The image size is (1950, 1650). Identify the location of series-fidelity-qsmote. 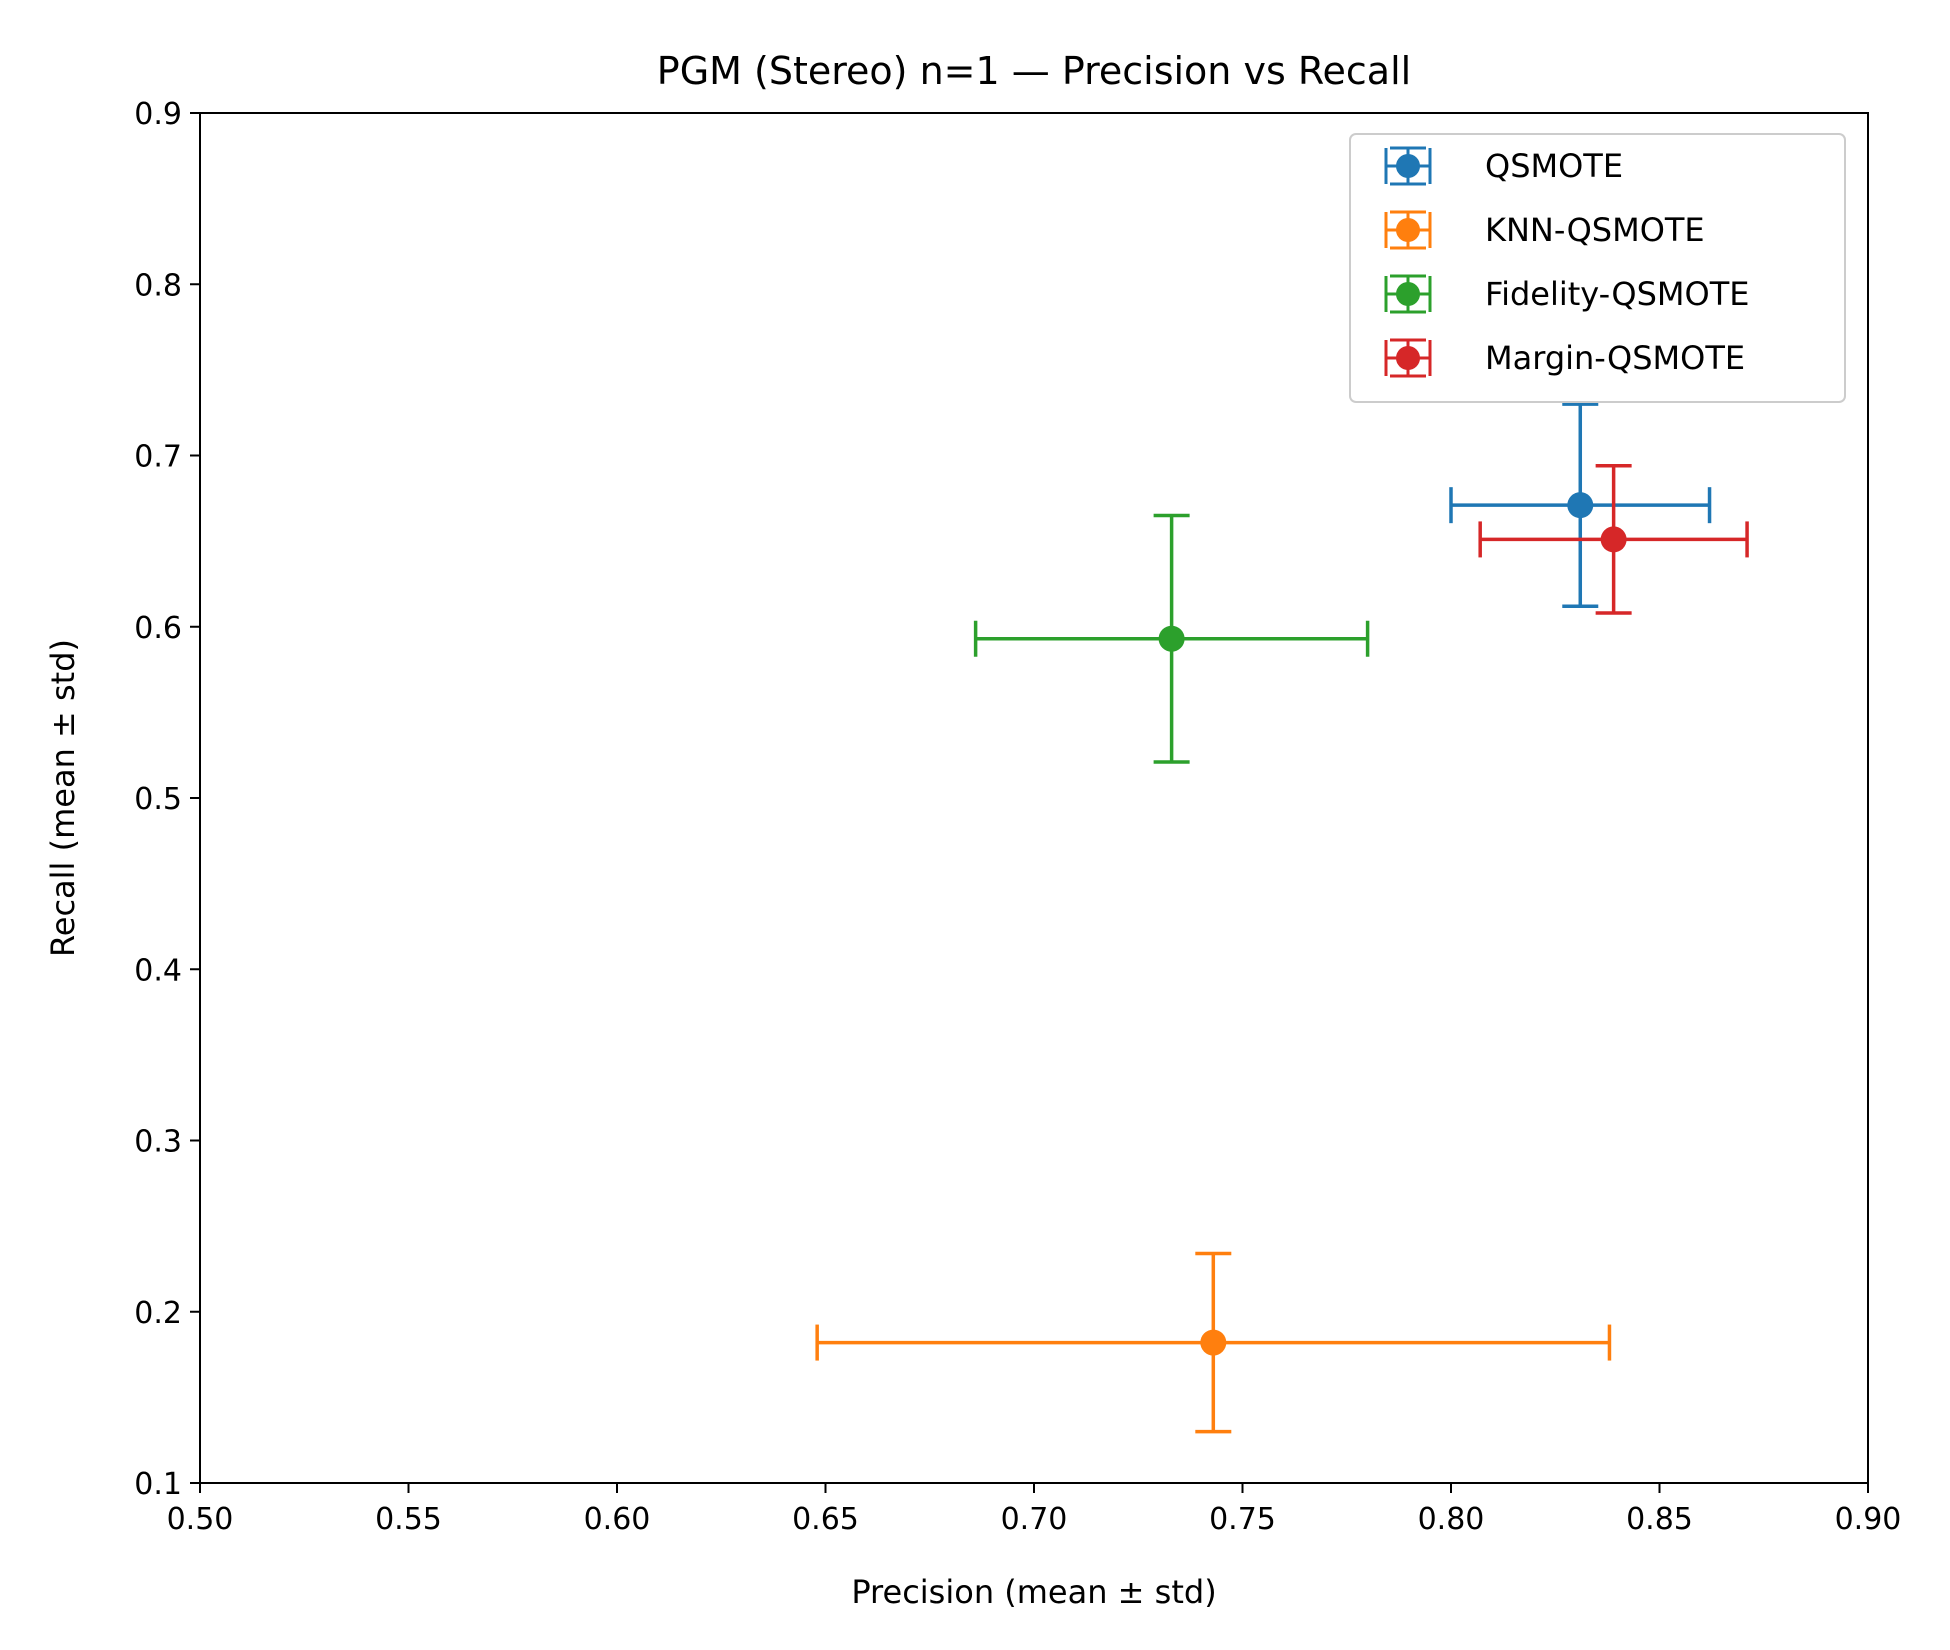
(1171, 638).